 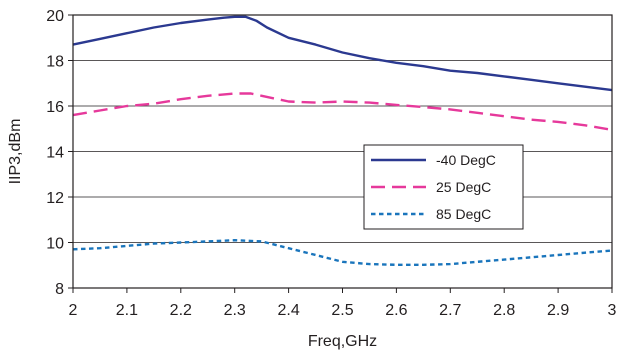 I want to click on legend-label-1: -40 DegC, so click(x=466, y=160).